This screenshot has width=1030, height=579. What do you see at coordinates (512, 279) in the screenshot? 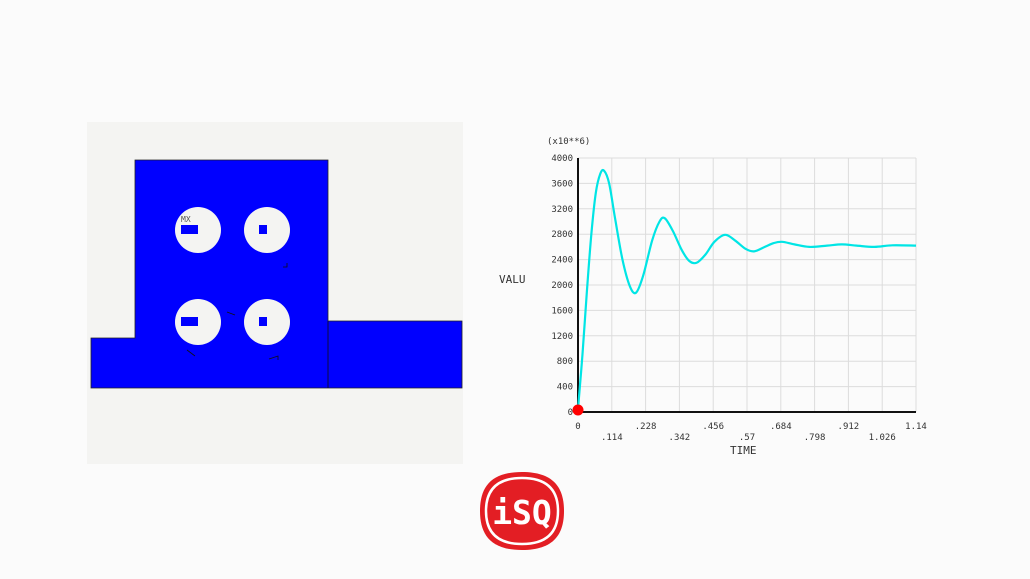
I see `y-axis-label: VALU` at bounding box center [512, 279].